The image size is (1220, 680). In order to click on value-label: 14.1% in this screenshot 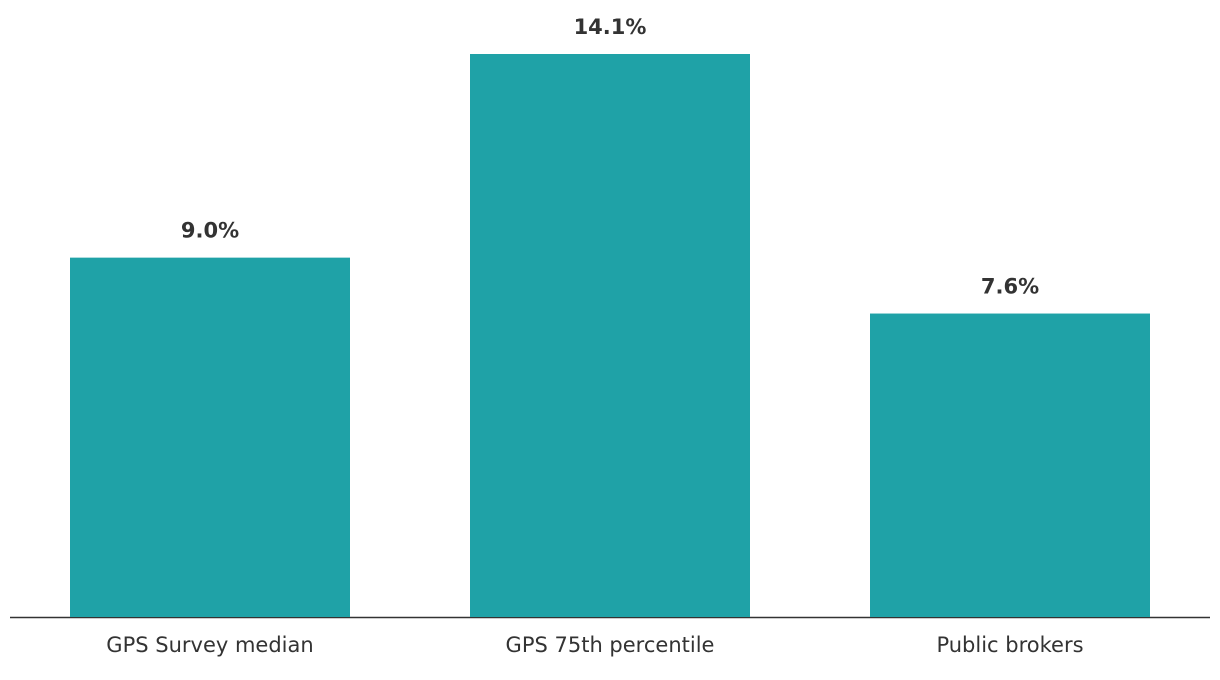, I will do `click(610, 27)`.